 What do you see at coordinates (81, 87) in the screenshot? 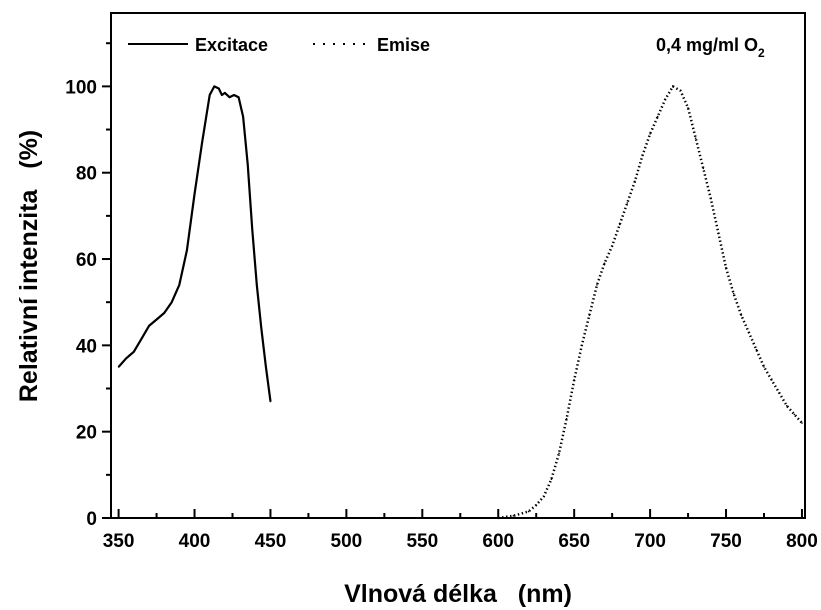
I see `y-tick-label: 100` at bounding box center [81, 87].